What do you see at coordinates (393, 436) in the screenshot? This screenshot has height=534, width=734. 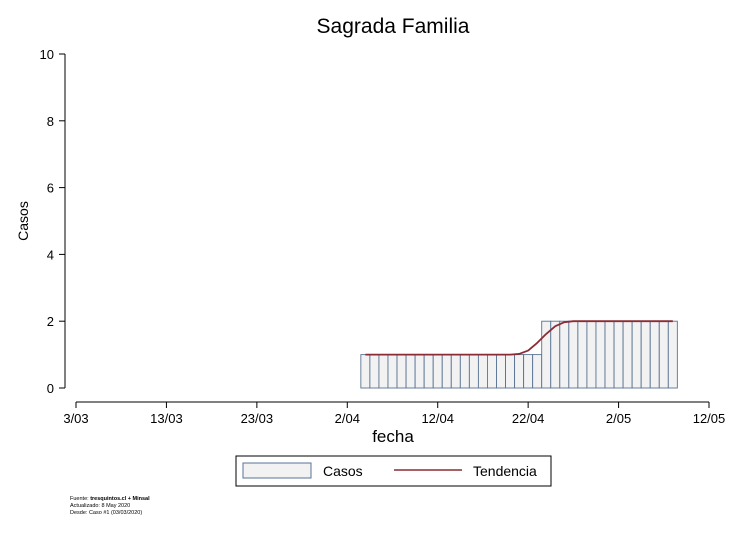 I see `x-axis-label: fecha` at bounding box center [393, 436].